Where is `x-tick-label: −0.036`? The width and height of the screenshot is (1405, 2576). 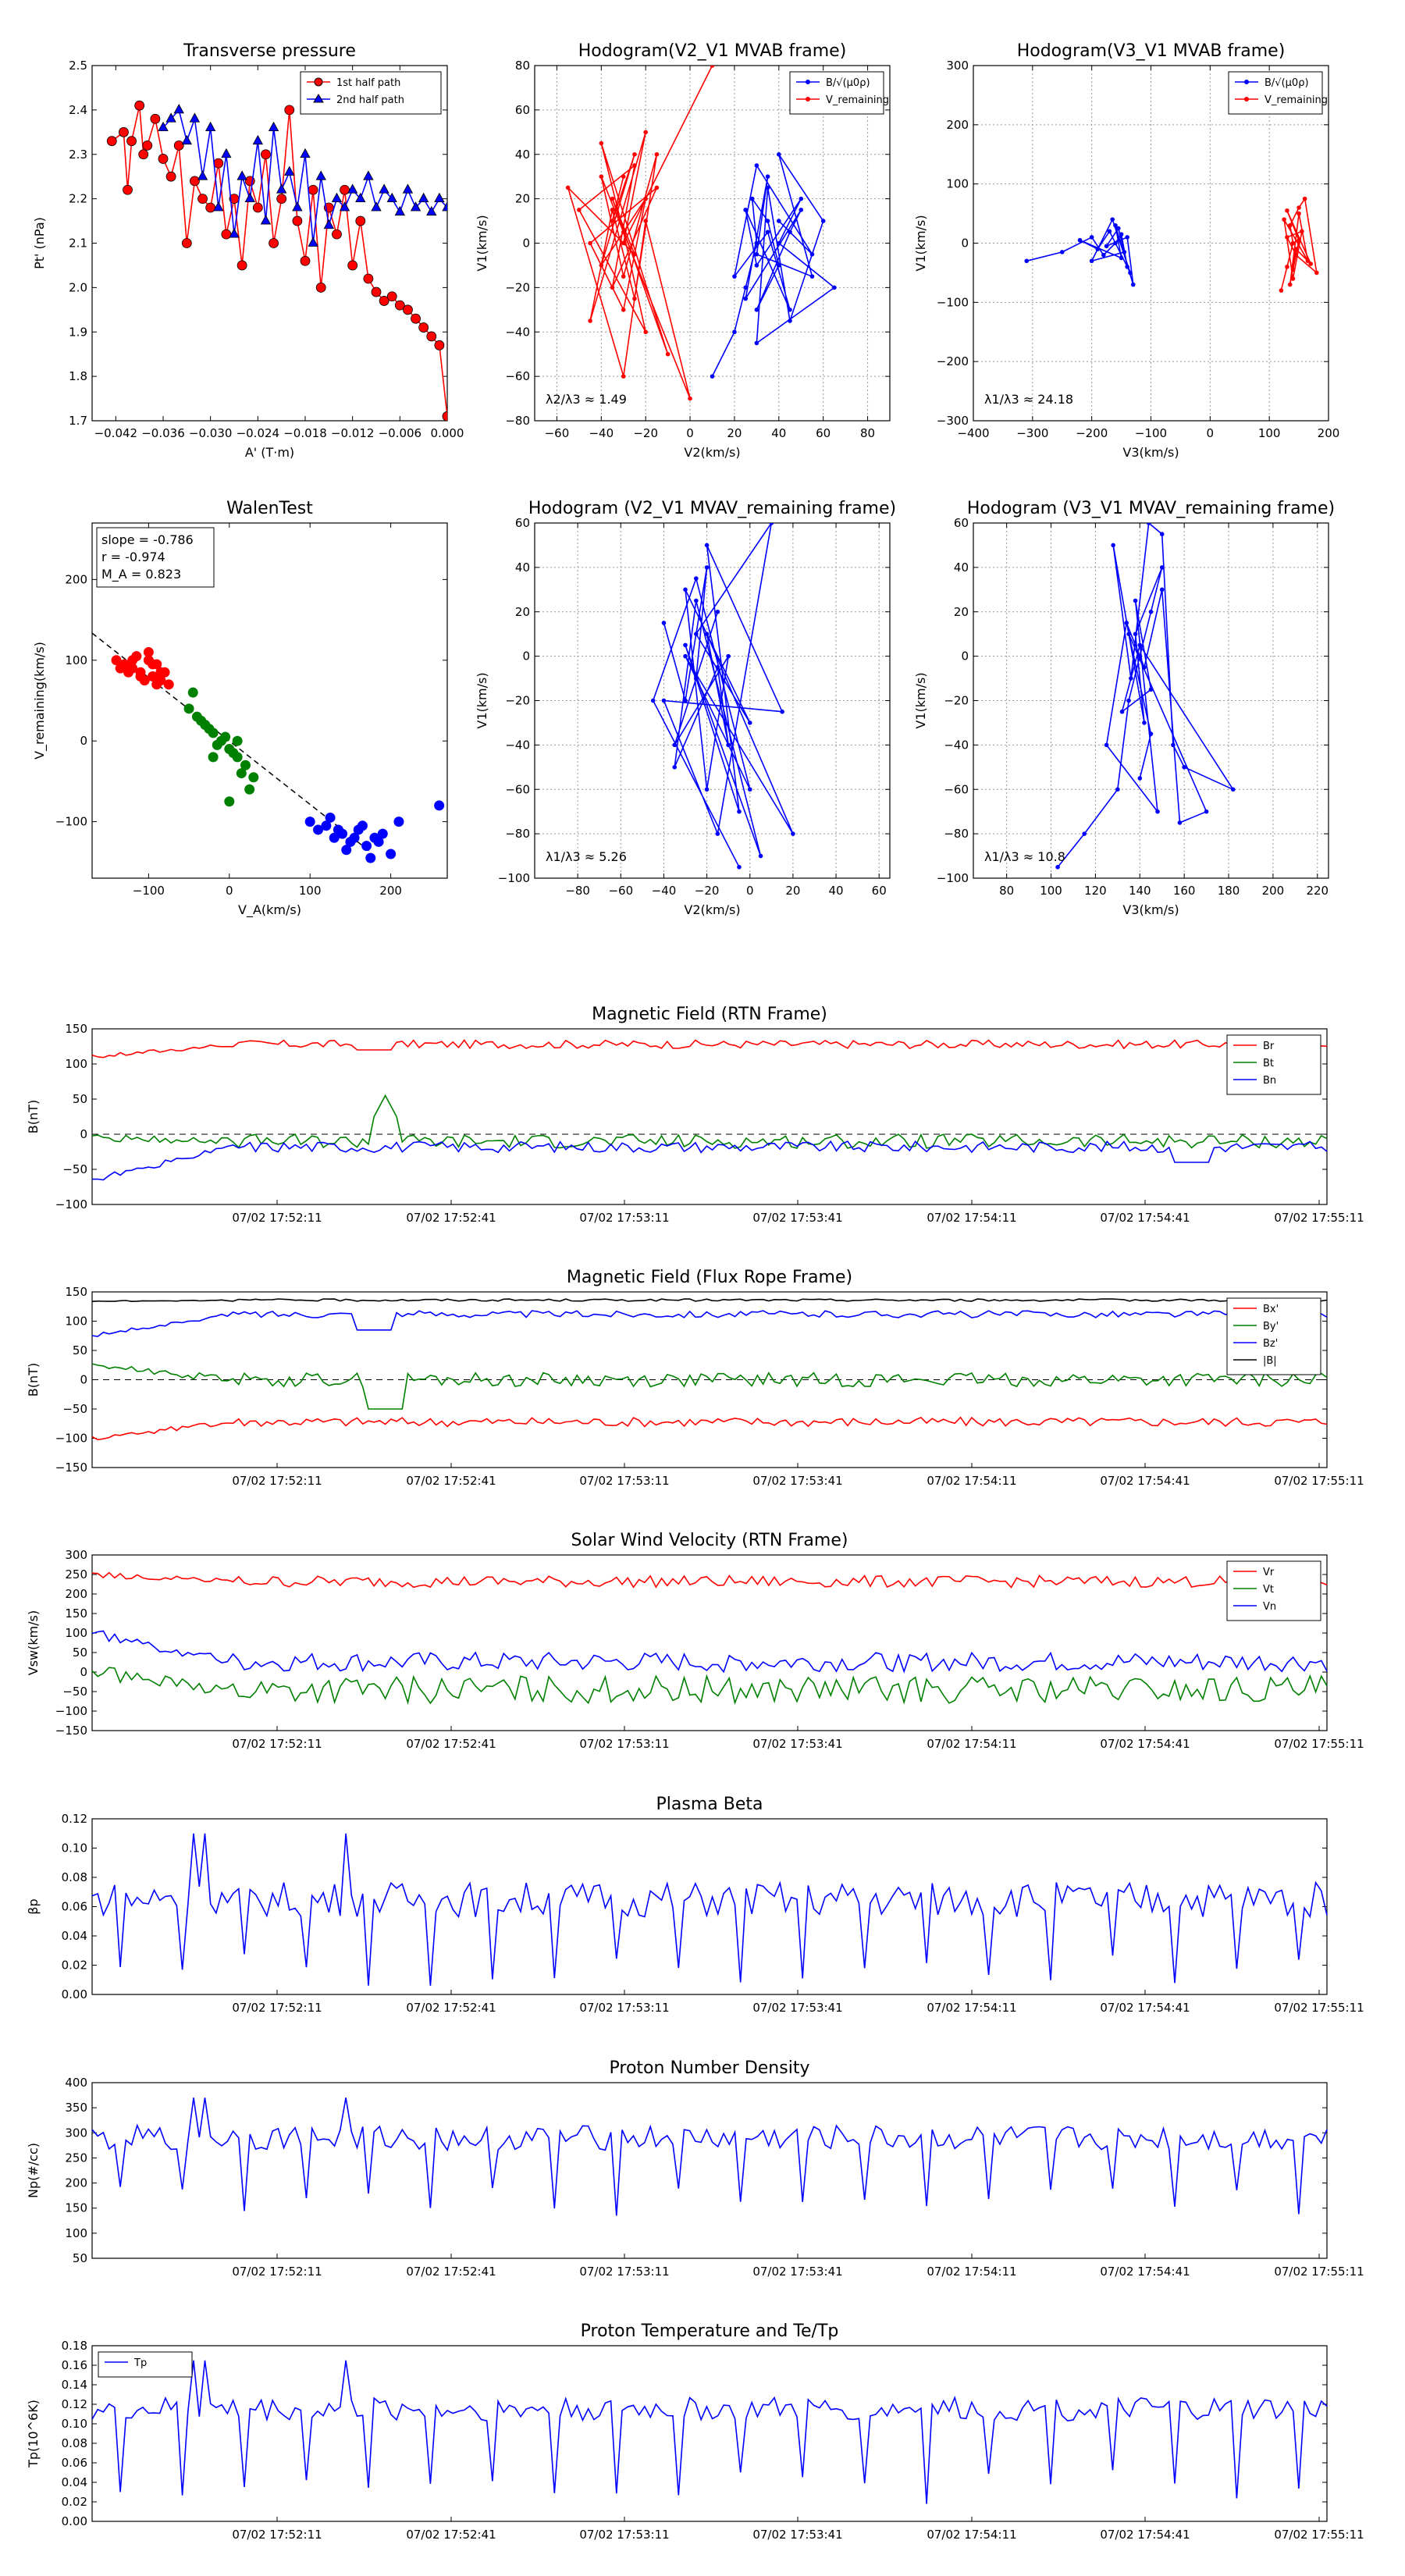
x-tick-label: −0.036 is located at coordinates (163, 433).